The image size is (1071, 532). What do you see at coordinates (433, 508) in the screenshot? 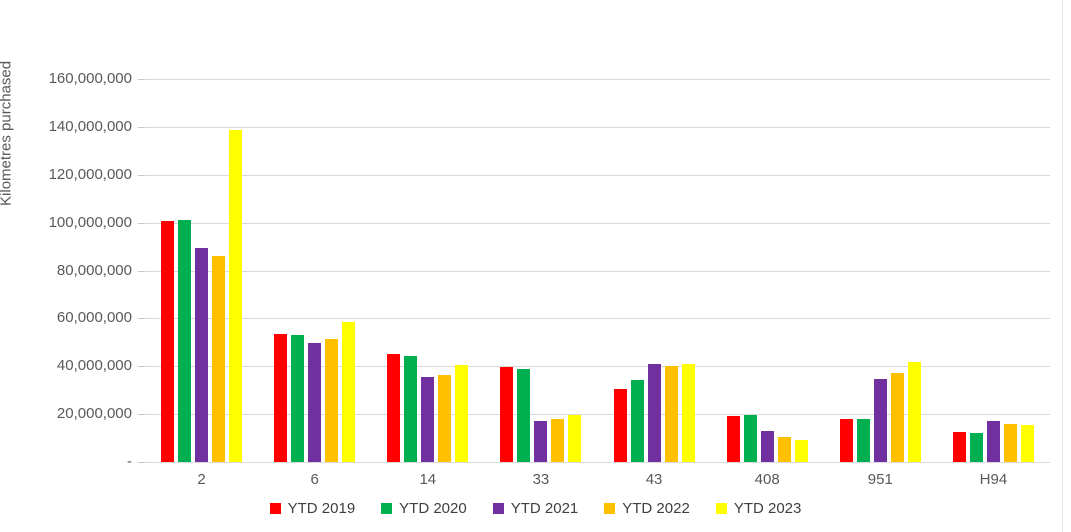
I see `legend-label: YTD 2020` at bounding box center [433, 508].